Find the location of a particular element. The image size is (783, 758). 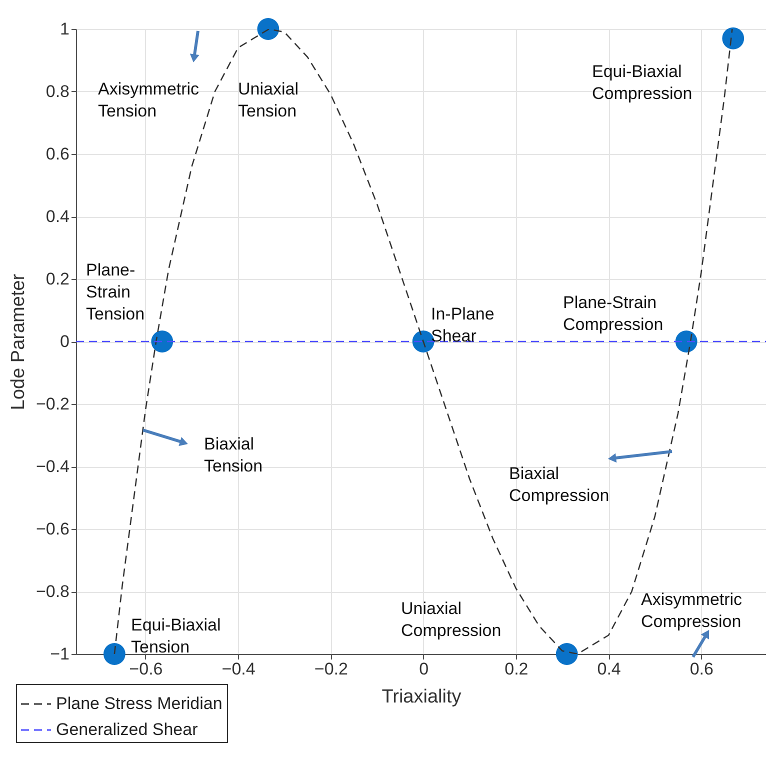

legend-label: Generalized Shear is located at coordinates (127, 729).